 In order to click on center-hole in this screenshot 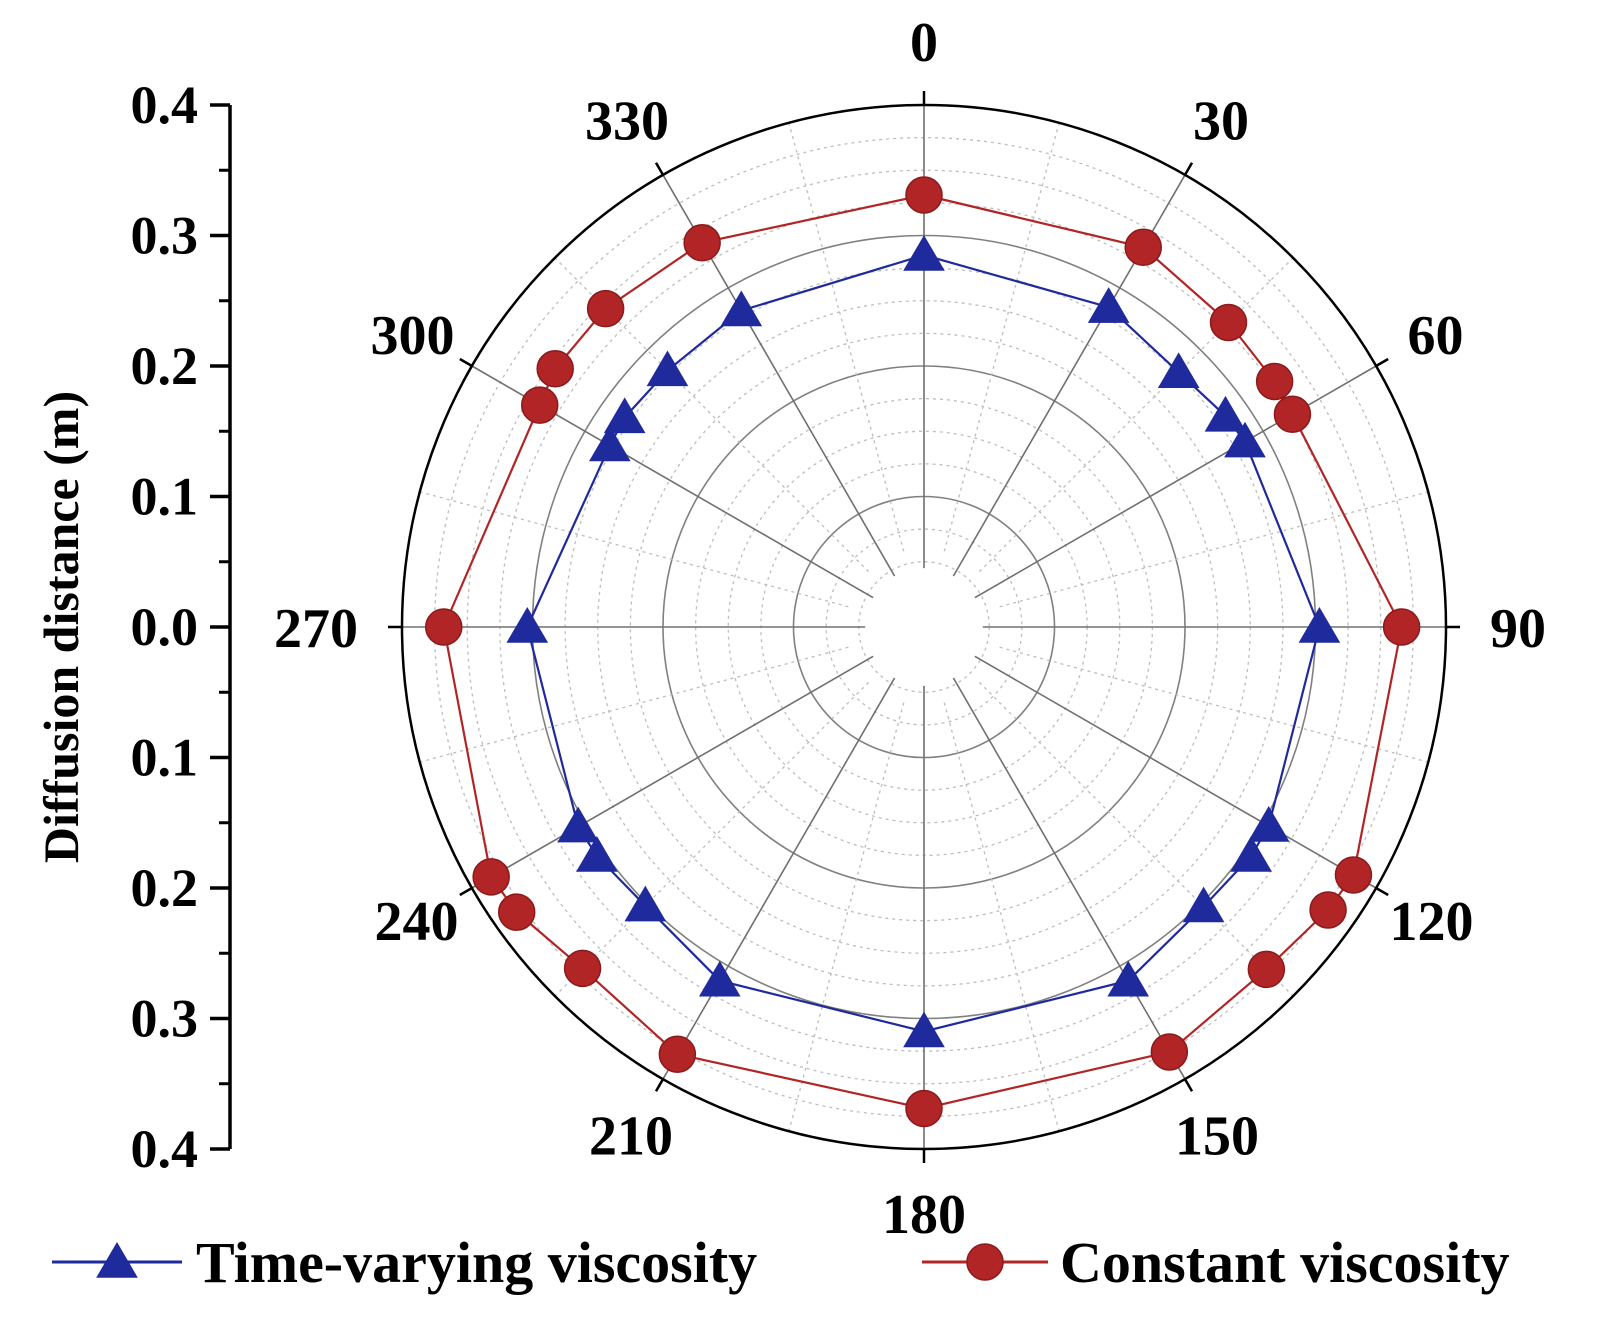, I will do `click(924, 627)`.